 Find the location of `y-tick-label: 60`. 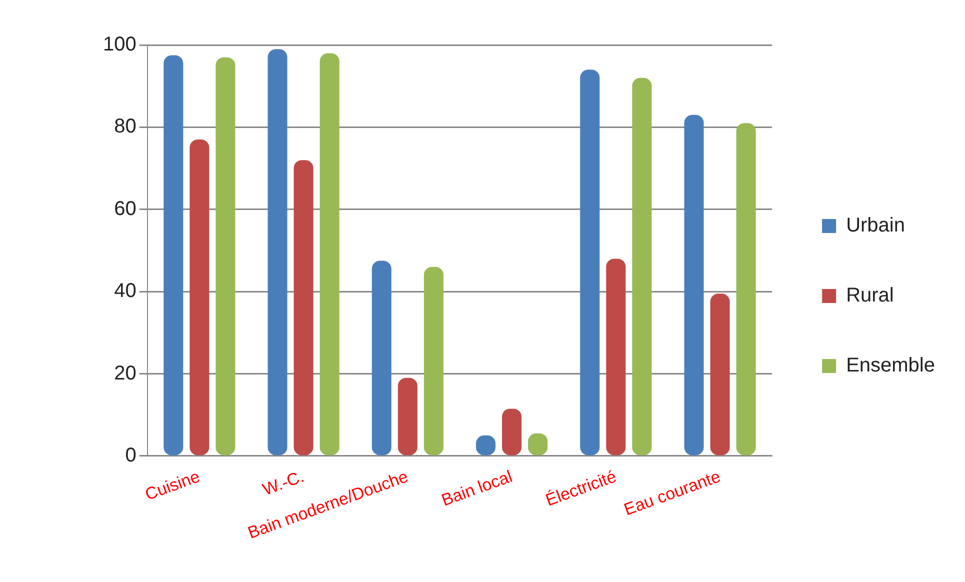

y-tick-label: 60 is located at coordinates (125, 209).